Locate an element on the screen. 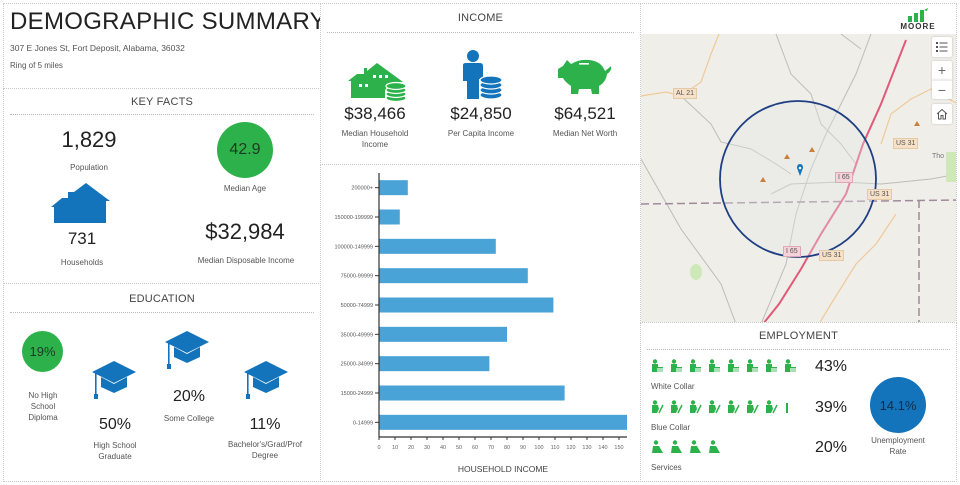 Image resolution: width=960 pixels, height=485 pixels. x-tick-label: 40 is located at coordinates (443, 448).